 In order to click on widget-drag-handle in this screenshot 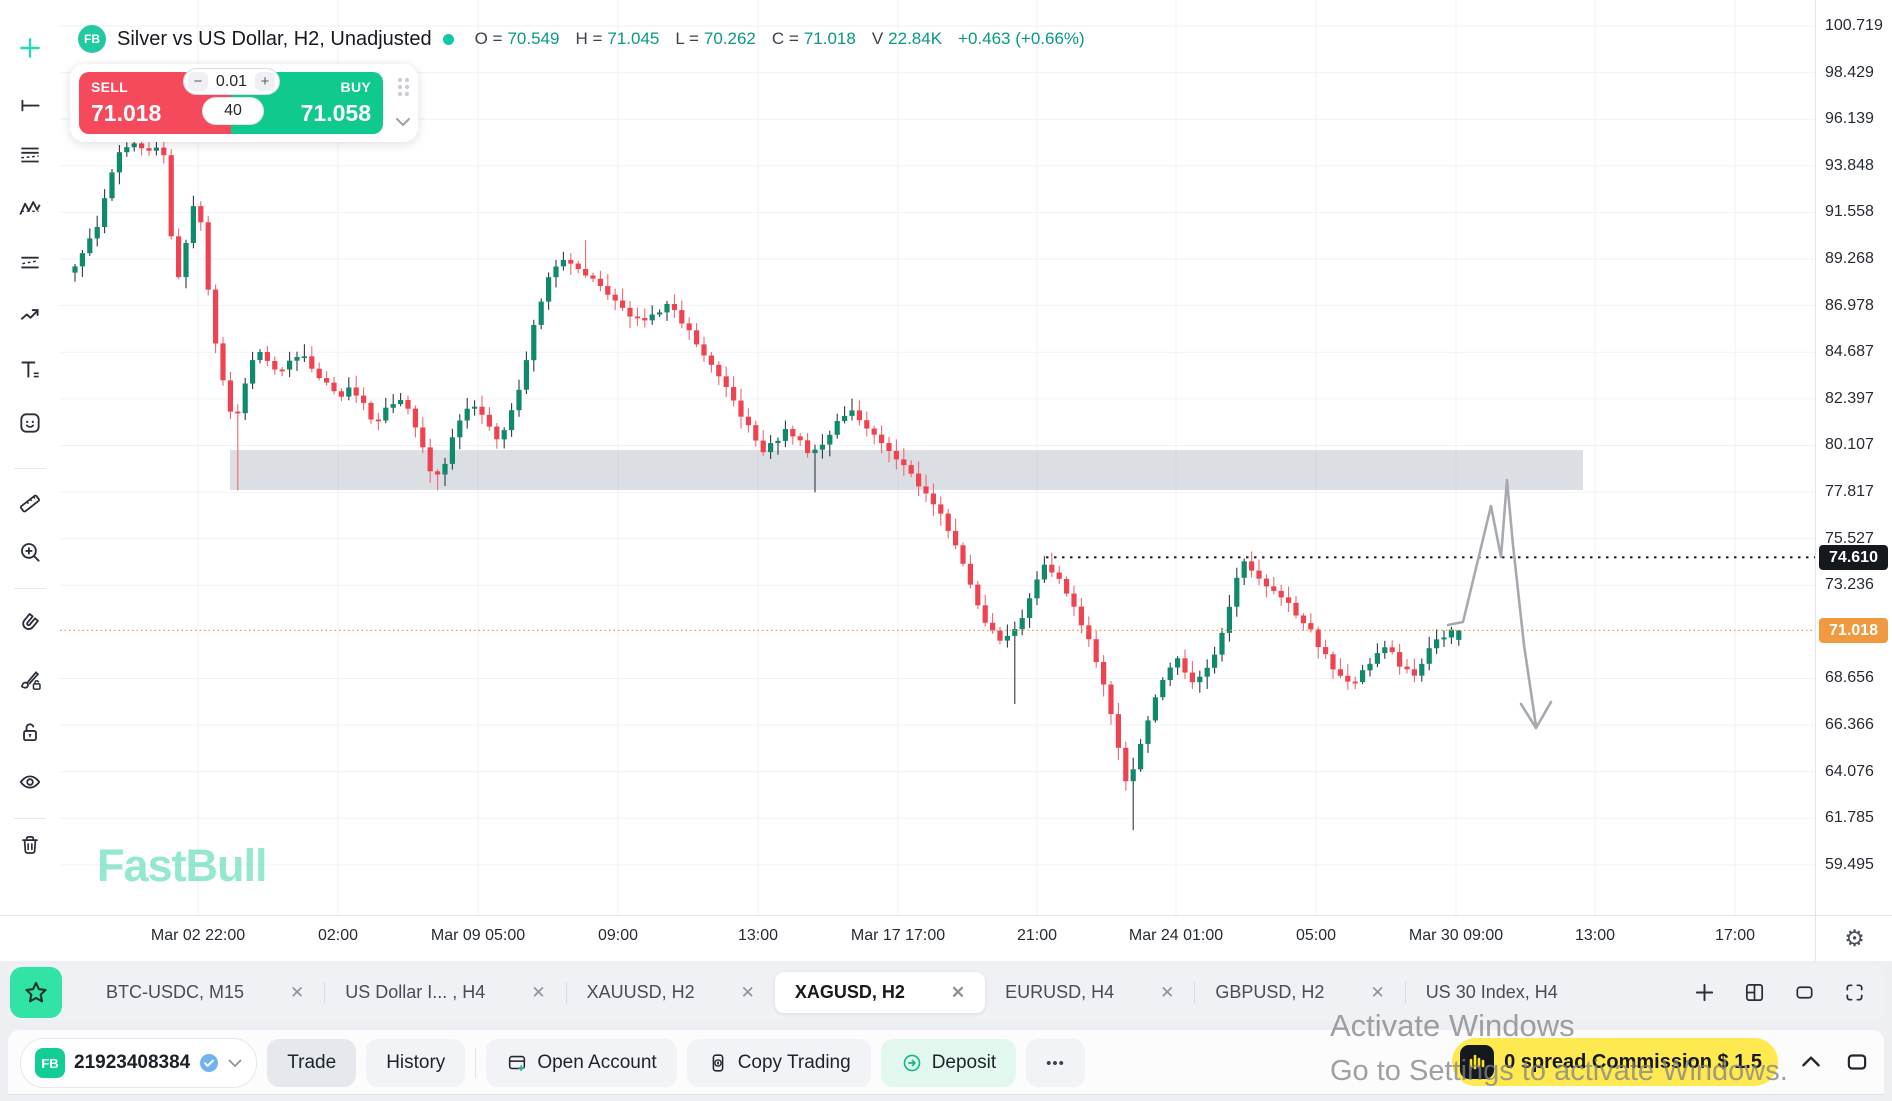, I will do `click(403, 87)`.